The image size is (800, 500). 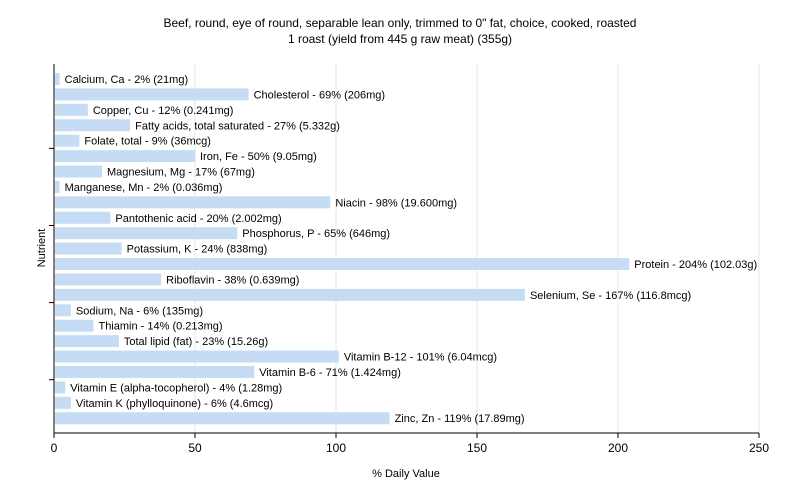 What do you see at coordinates (126, 80) in the screenshot?
I see `bar-label-0: Calcium, Ca - 2% (21mg)` at bounding box center [126, 80].